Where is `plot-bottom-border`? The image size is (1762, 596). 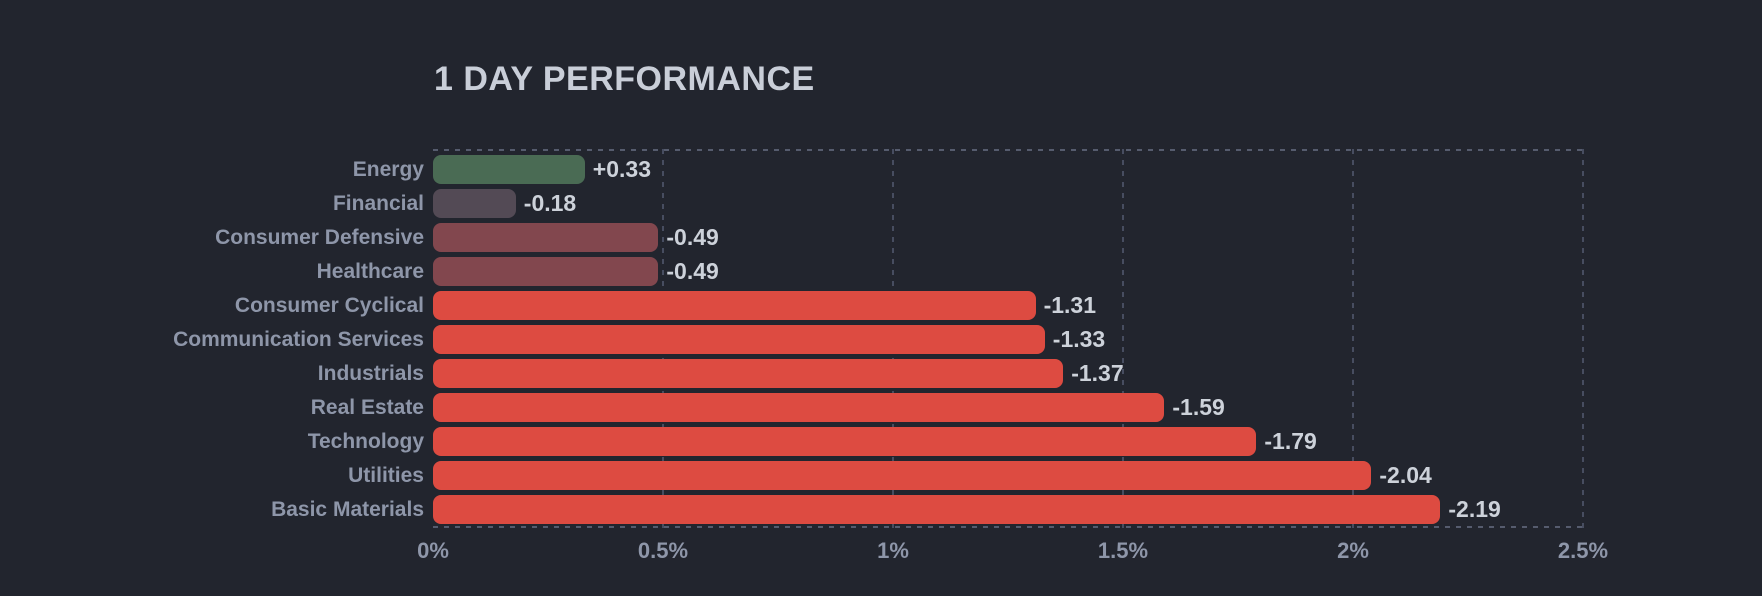
plot-bottom-border is located at coordinates (1008, 527).